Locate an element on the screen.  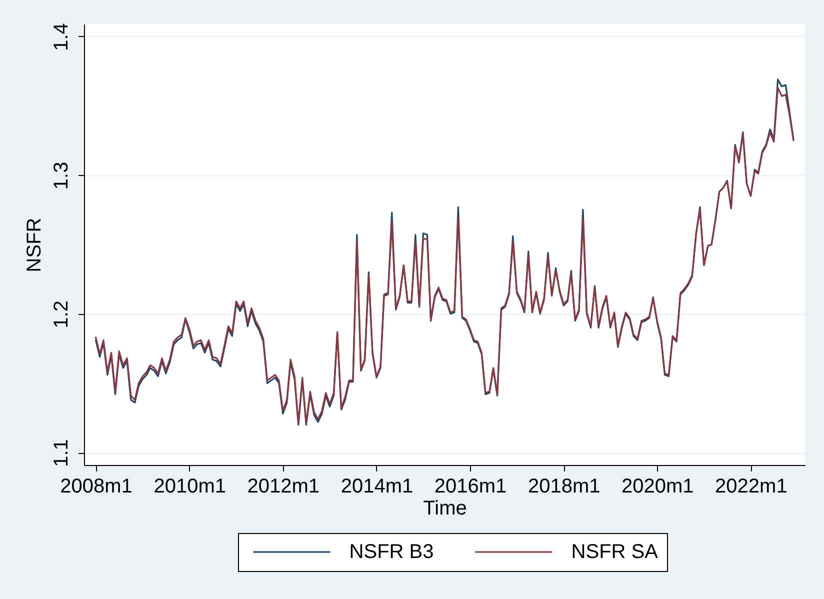
x-tick-label: 2008m1 is located at coordinates (96, 487).